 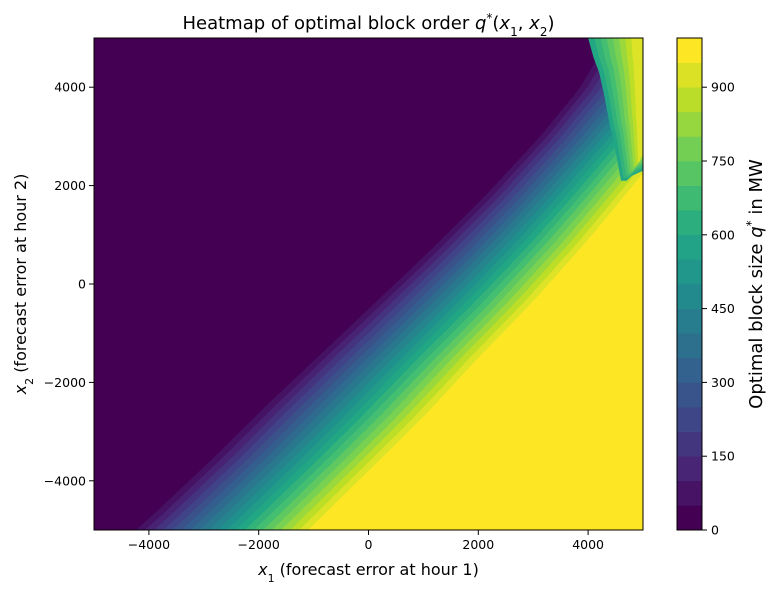 What do you see at coordinates (588, 544) in the screenshot?
I see `x-tick-label: 4000` at bounding box center [588, 544].